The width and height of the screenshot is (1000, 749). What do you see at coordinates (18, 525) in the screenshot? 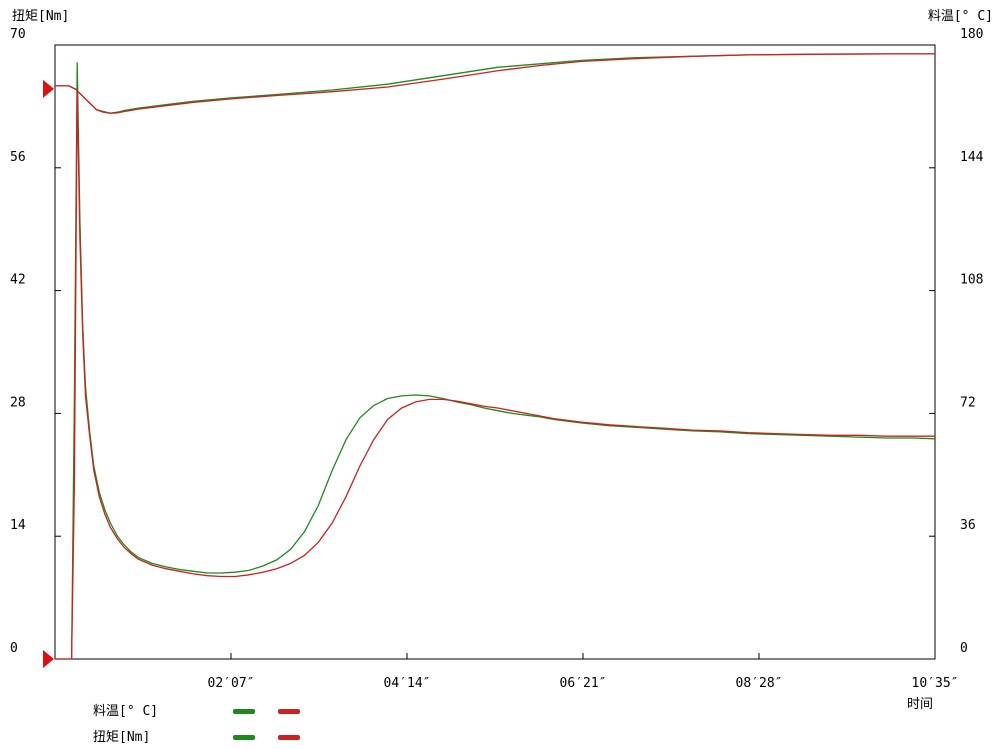
I see `left-tick-label: 14` at bounding box center [18, 525].